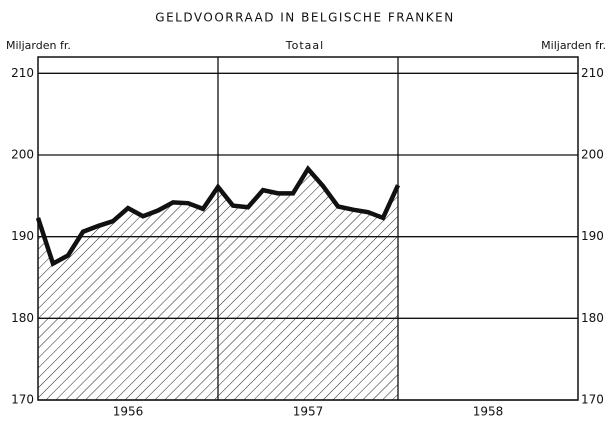 The height and width of the screenshot is (422, 610). I want to click on x-tick-label: 1957, so click(308, 412).